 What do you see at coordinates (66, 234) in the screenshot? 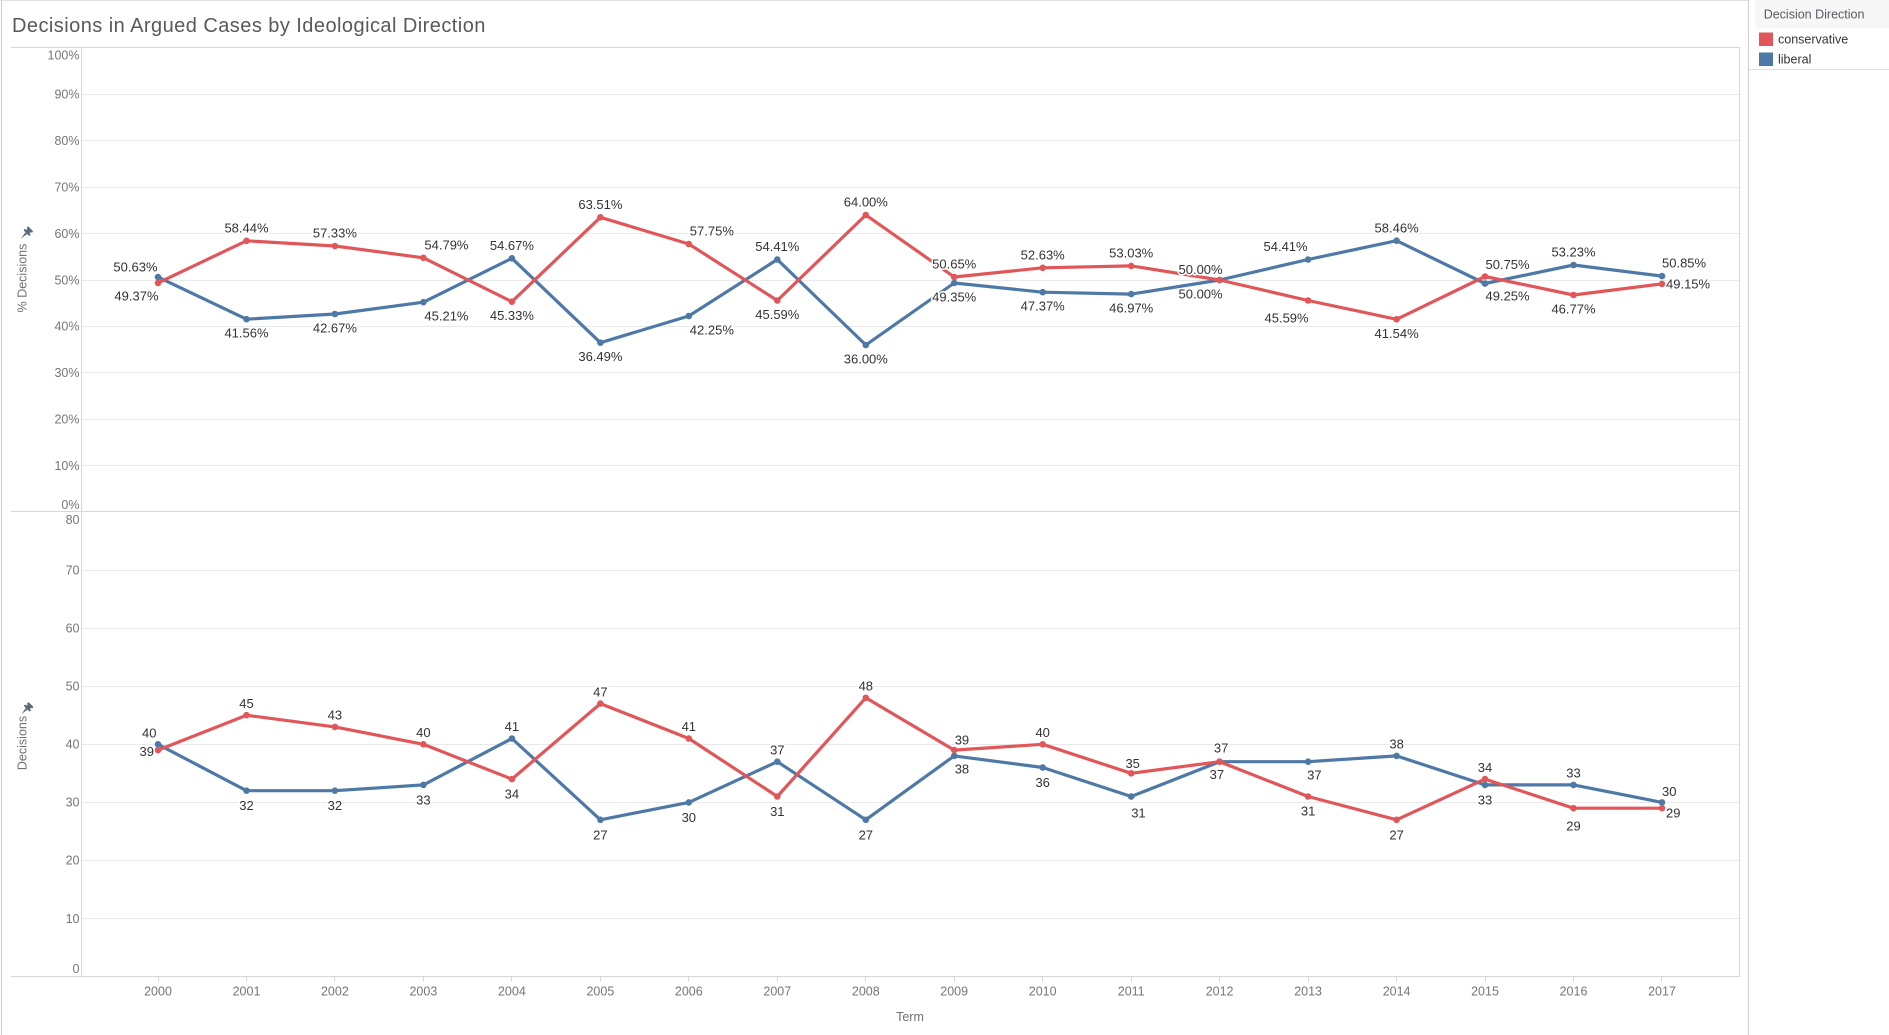
I see `svg-text: 60%` at bounding box center [66, 234].